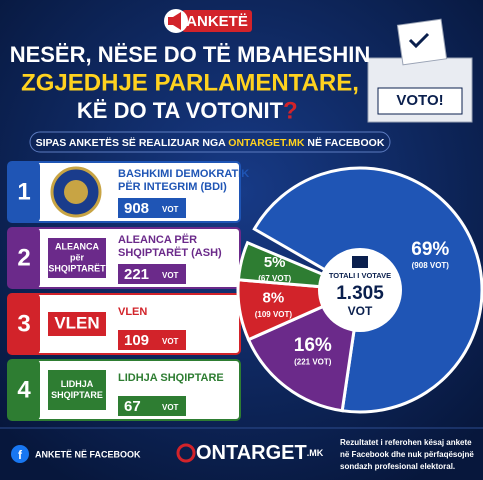  I want to click on value-label: 69%, so click(430, 249).